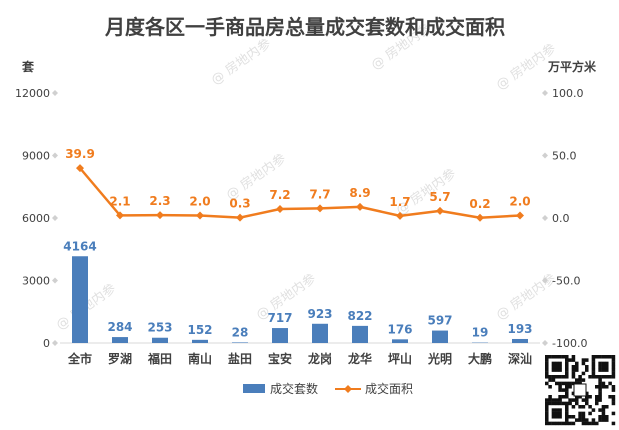 The height and width of the screenshot is (430, 619). Describe the element at coordinates (36, 156) in the screenshot. I see `left-tick-label: 9000` at that location.